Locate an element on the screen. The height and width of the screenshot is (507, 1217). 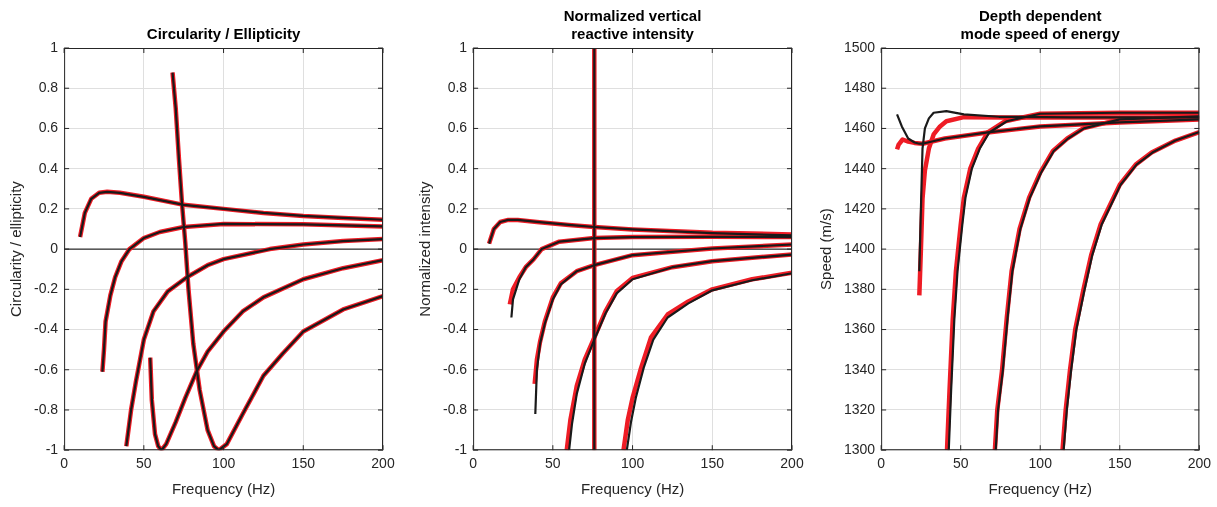
y-tick-label: 1340 is located at coordinates (859, 368).